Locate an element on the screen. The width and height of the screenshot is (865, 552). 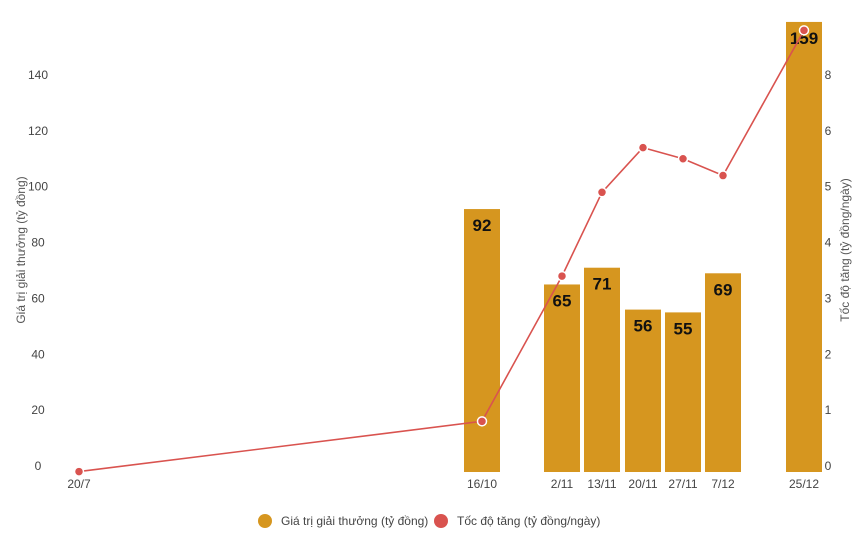
legend-marker-line is located at coordinates (441, 521).